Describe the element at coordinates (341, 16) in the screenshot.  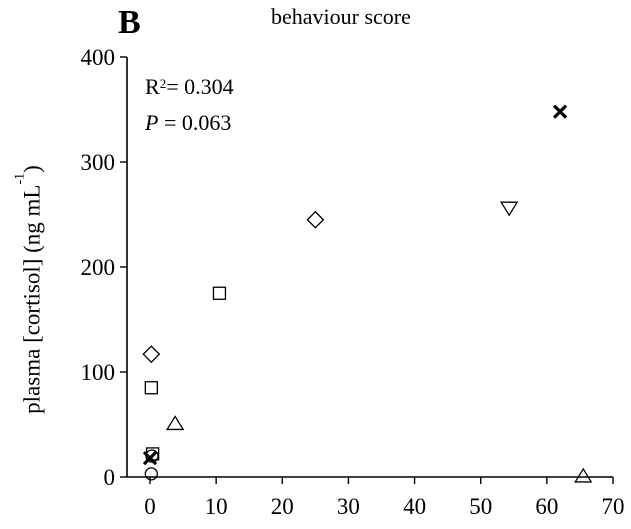
I see `x-axis-label: behaviour score` at that location.